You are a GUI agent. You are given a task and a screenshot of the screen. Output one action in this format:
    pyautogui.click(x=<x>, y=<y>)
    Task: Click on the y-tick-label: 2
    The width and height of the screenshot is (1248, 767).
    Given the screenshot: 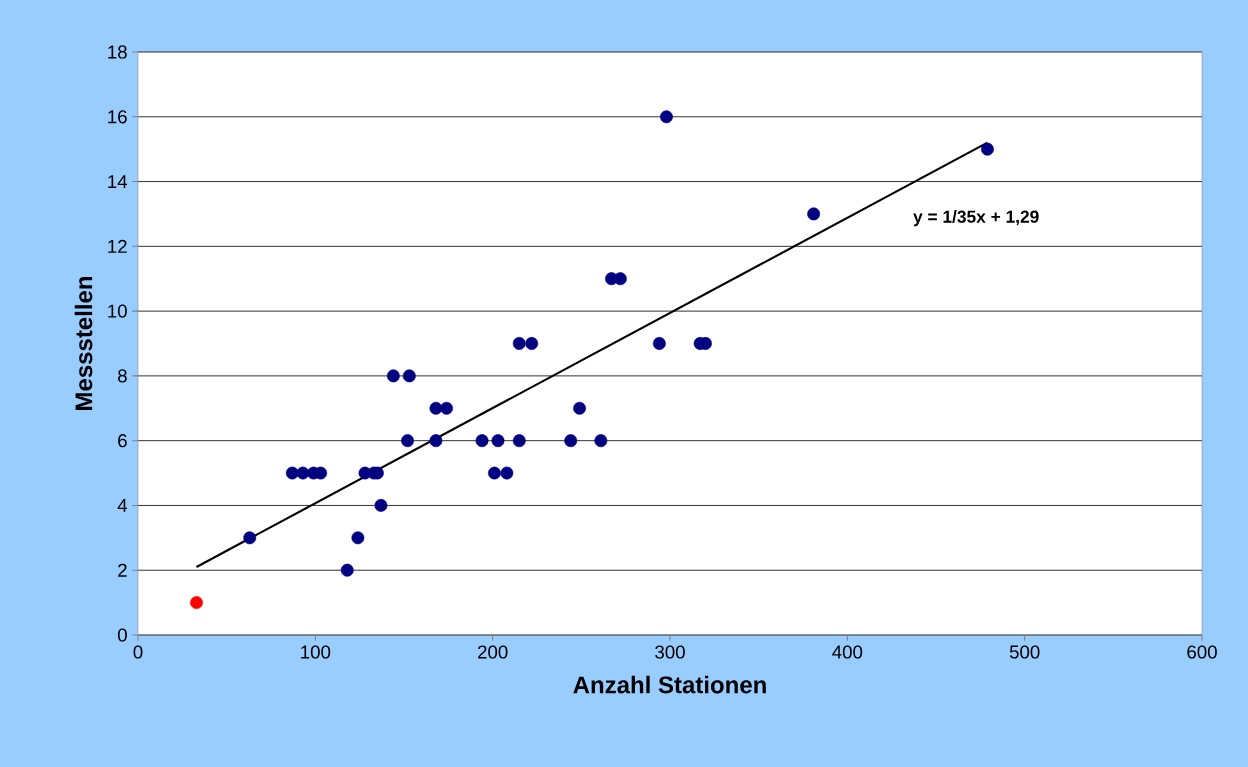 What is the action you would take?
    pyautogui.click(x=122, y=570)
    